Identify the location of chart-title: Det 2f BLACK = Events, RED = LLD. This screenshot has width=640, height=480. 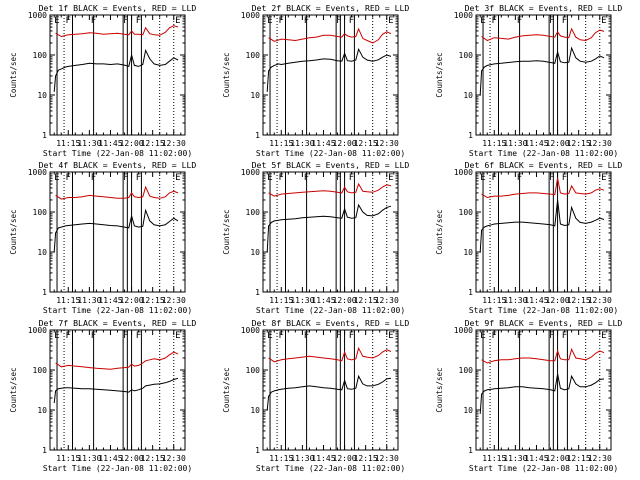
(331, 8).